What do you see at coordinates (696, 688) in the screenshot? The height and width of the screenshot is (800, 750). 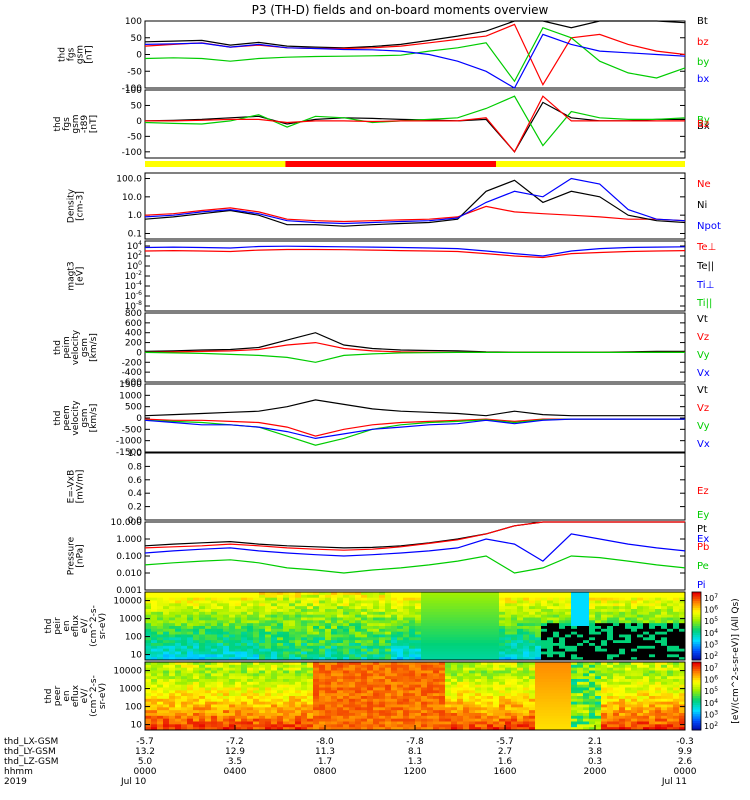 I see `colorbar-step` at bounding box center [696, 688].